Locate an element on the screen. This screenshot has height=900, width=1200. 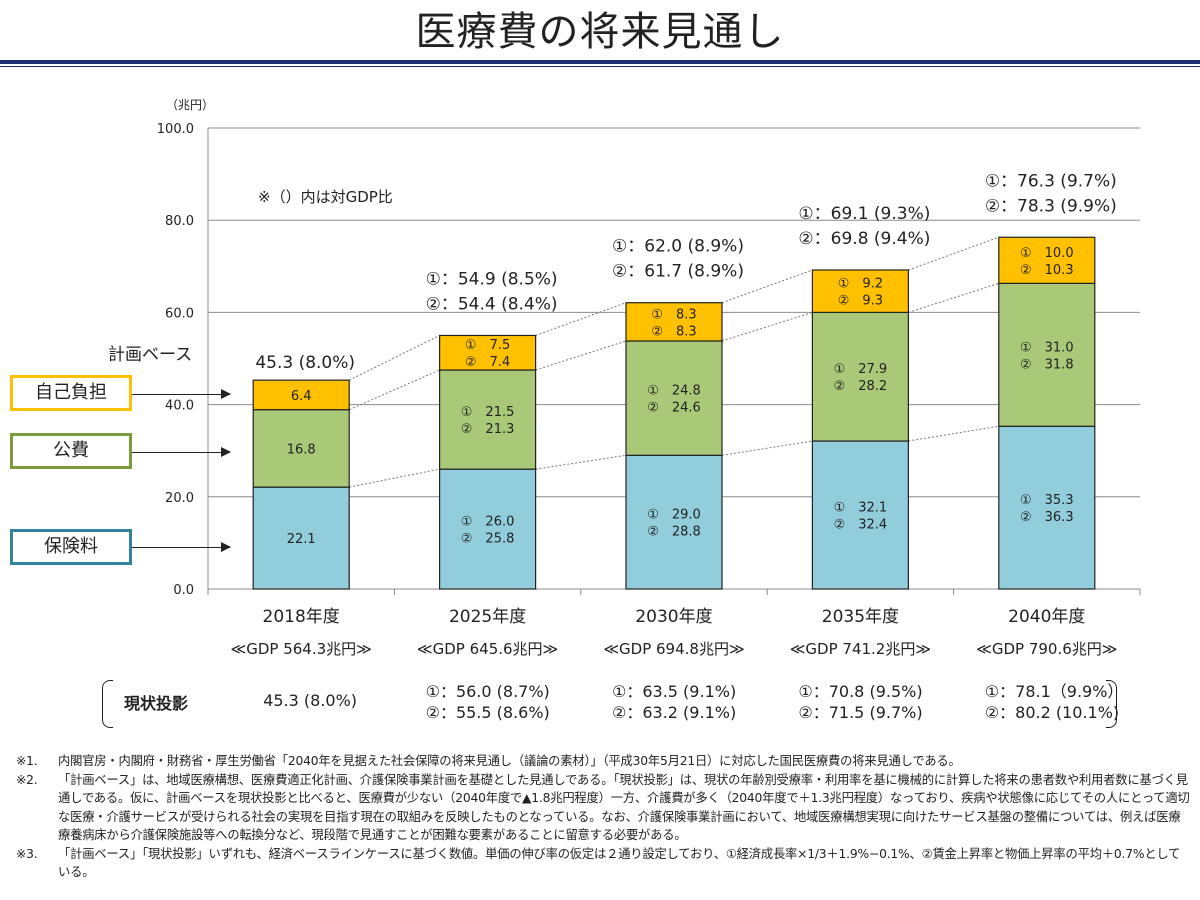
data-label: 6.4 is located at coordinates (301, 396).